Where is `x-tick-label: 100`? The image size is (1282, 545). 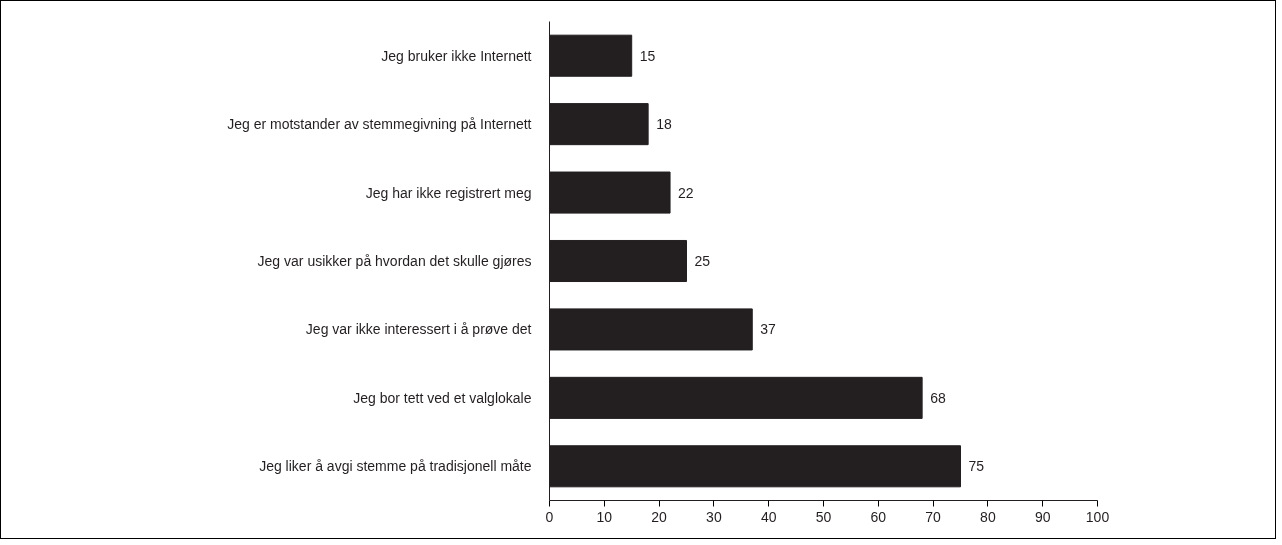 x-tick-label: 100 is located at coordinates (1097, 516).